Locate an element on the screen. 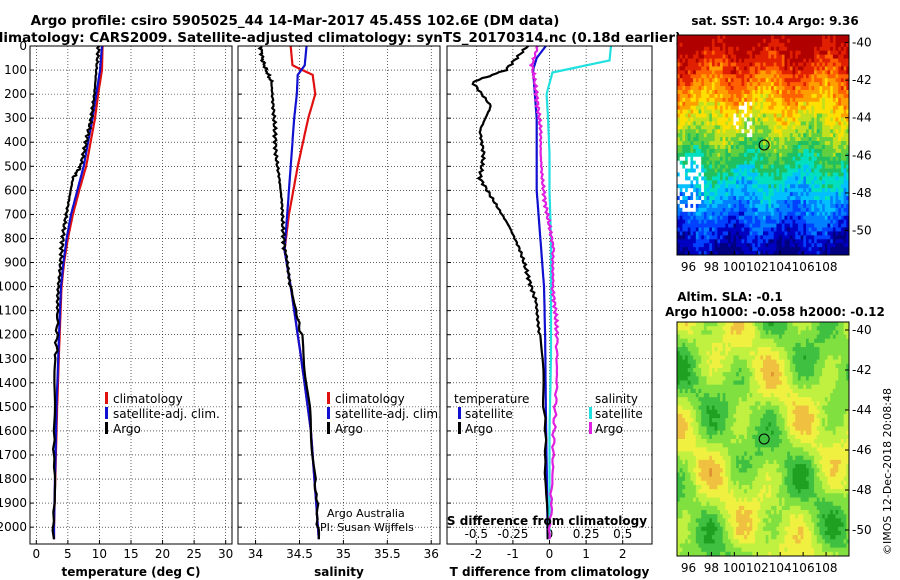 This screenshot has width=900, height=580. y-tick-label: 1600 is located at coordinates (13, 431).